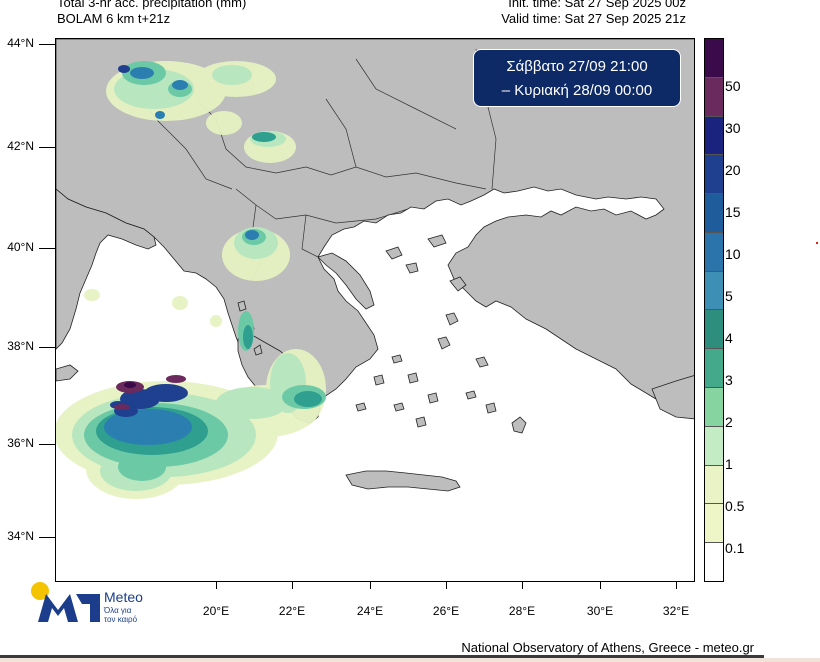 The image size is (820, 662). Describe the element at coordinates (735, 548) in the screenshot. I see `colorbar-label: 0.1` at that location.